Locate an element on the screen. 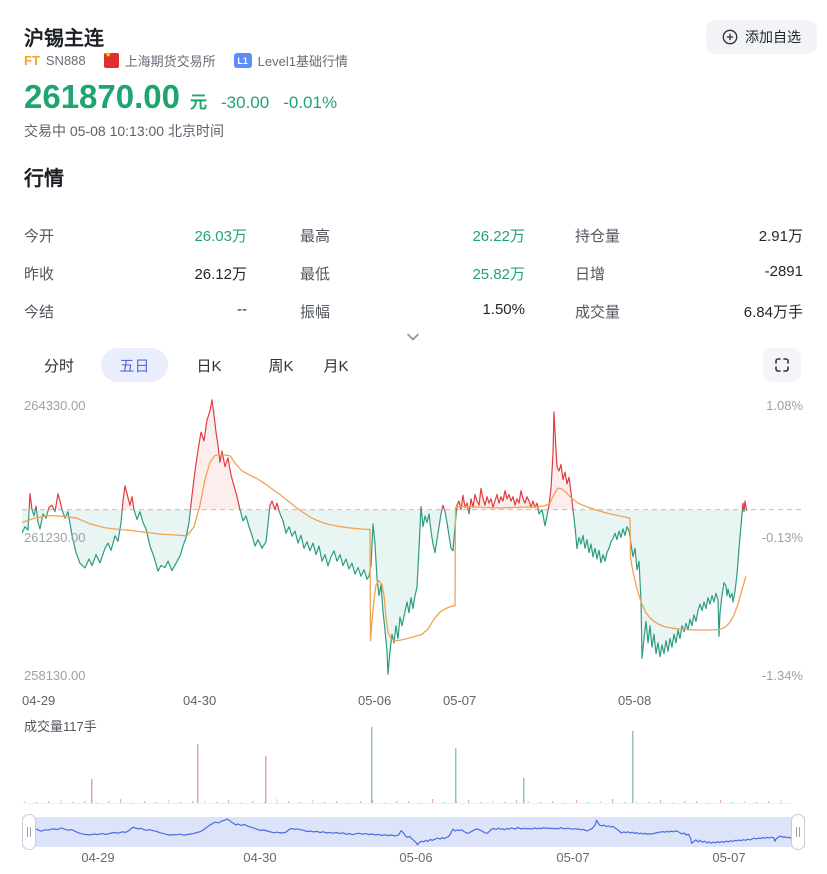 Image resolution: width=827 pixels, height=874 pixels. volume-chart is located at coordinates (413, 767).